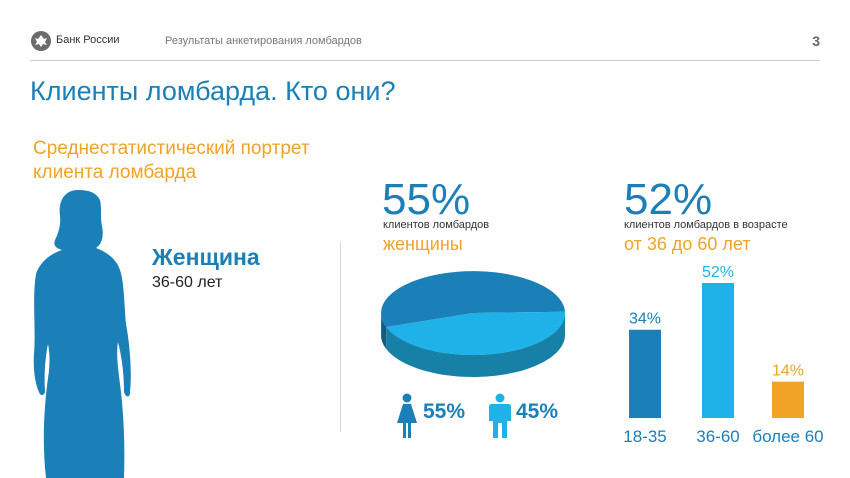 The height and width of the screenshot is (478, 850). What do you see at coordinates (88, 40) in the screenshot?
I see `bank-name: Банк России` at bounding box center [88, 40].